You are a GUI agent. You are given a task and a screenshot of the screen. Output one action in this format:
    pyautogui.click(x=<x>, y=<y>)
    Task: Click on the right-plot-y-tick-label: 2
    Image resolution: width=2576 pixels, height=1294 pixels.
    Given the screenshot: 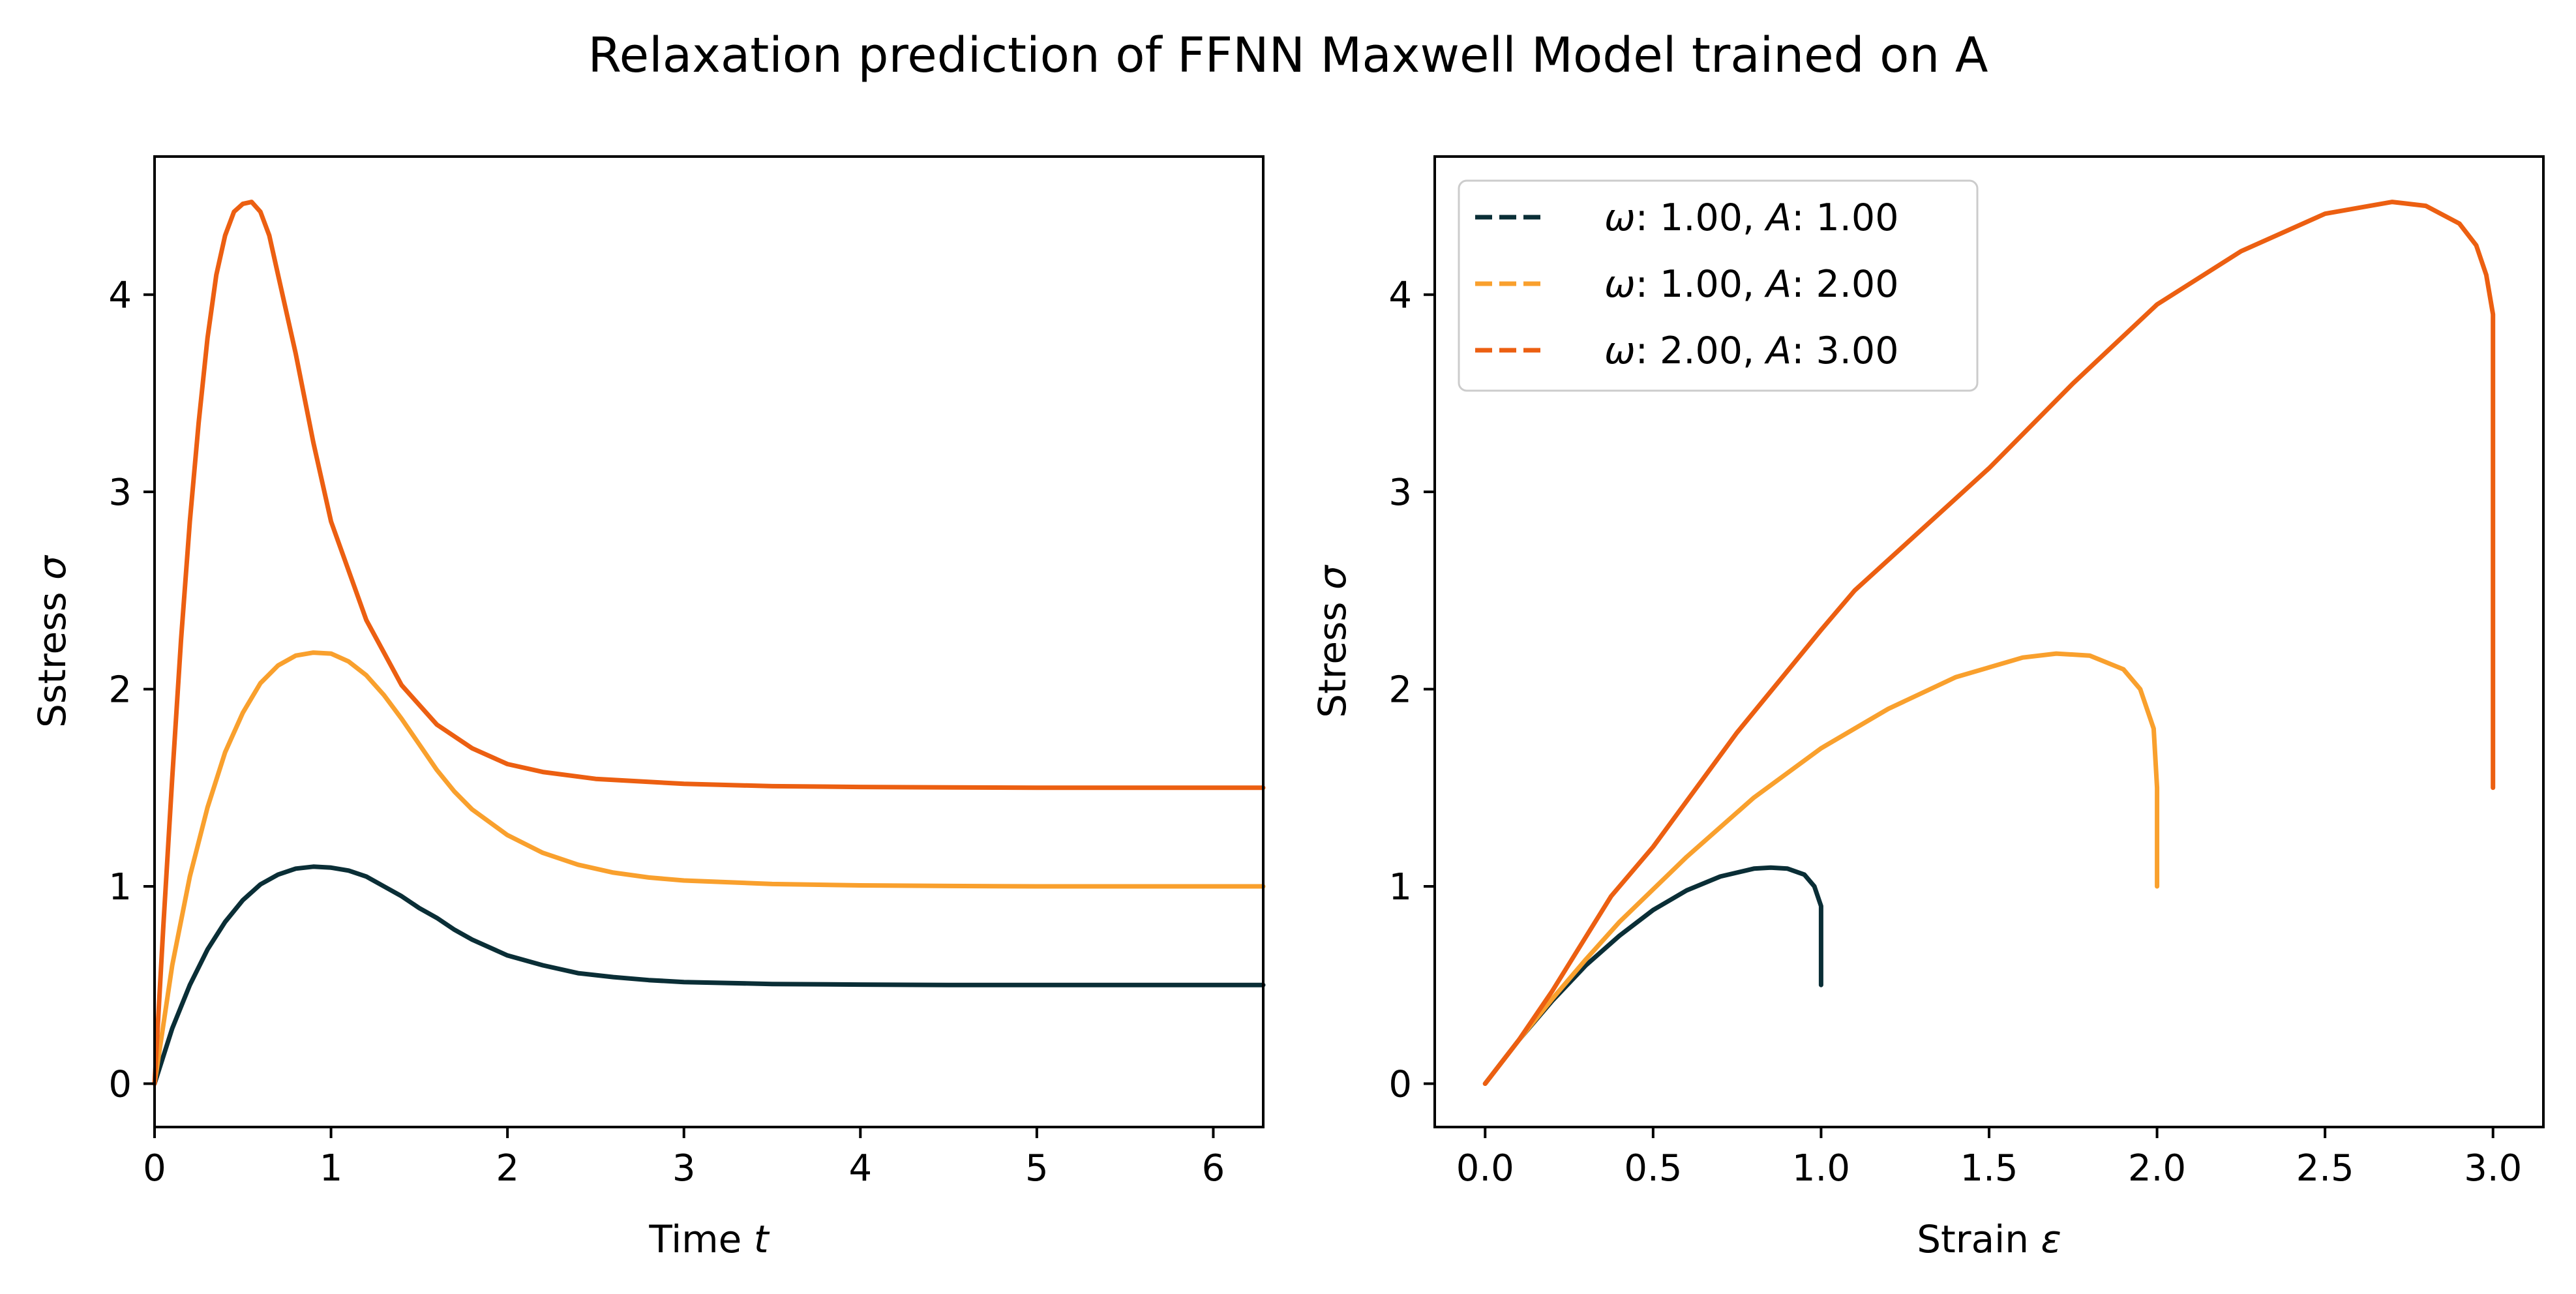 What is the action you would take?
    pyautogui.click(x=1400, y=690)
    